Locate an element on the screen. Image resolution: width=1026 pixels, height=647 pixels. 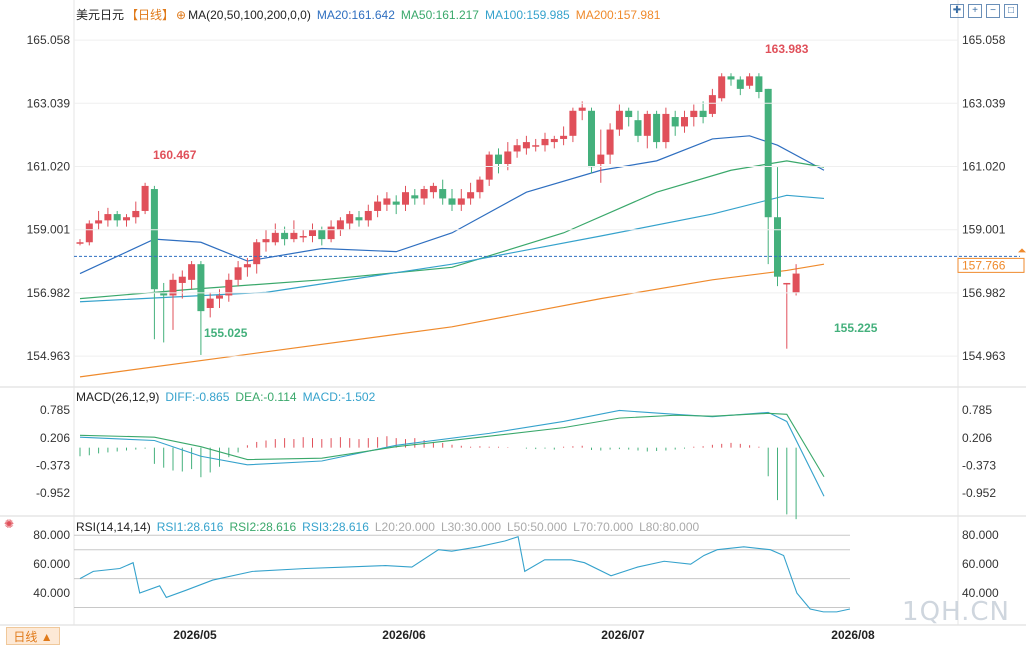
rsi-panel is located at coordinates (462, 573).